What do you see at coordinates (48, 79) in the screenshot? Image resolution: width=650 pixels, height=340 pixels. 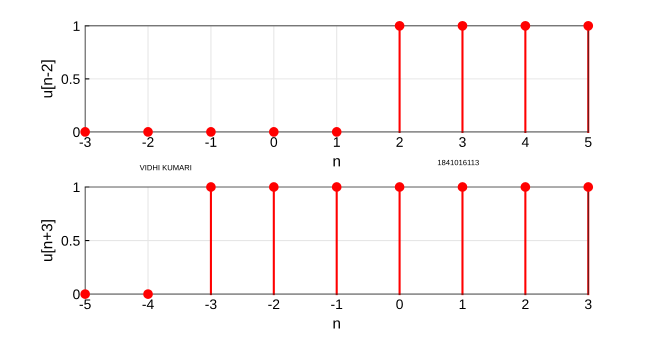 I see `y-axis-title: u[n-2]` at bounding box center [48, 79].